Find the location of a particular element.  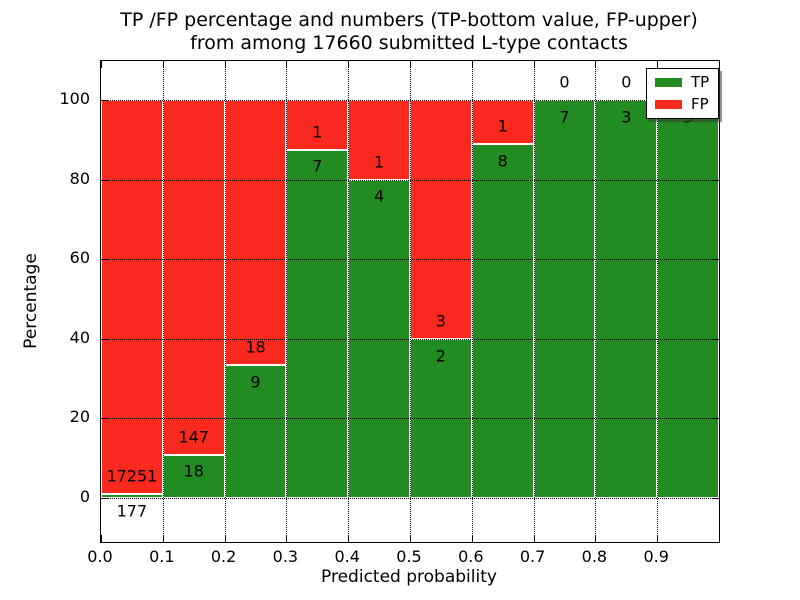

y-tick-label: 0 is located at coordinates (84, 496).